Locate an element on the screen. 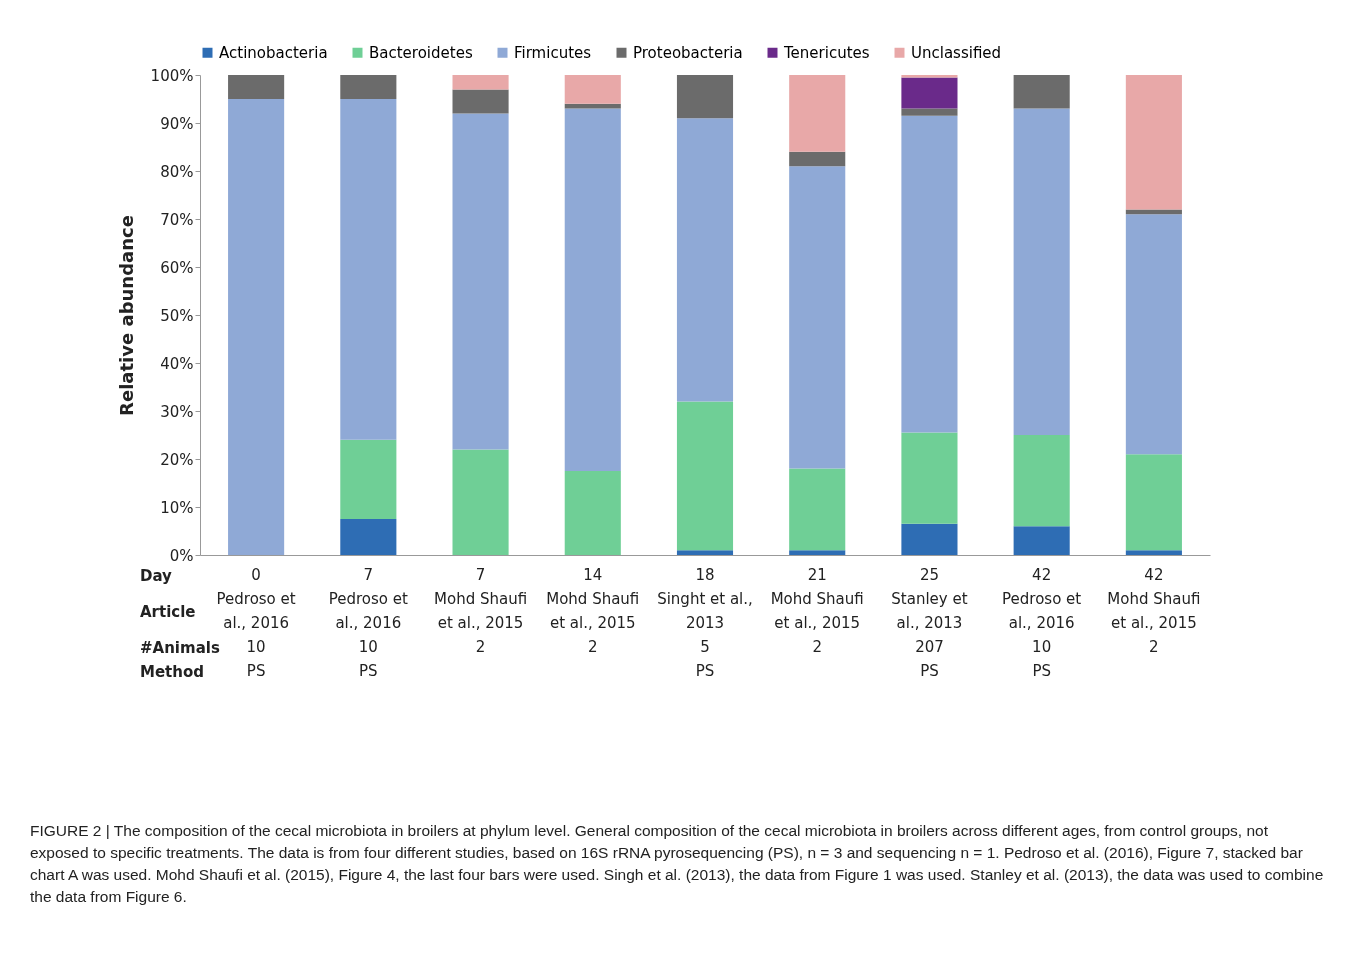 The width and height of the screenshot is (1358, 953). x-tick-label: 7 Mohd Shaufi et al., 2015 2 is located at coordinates (481, 610).